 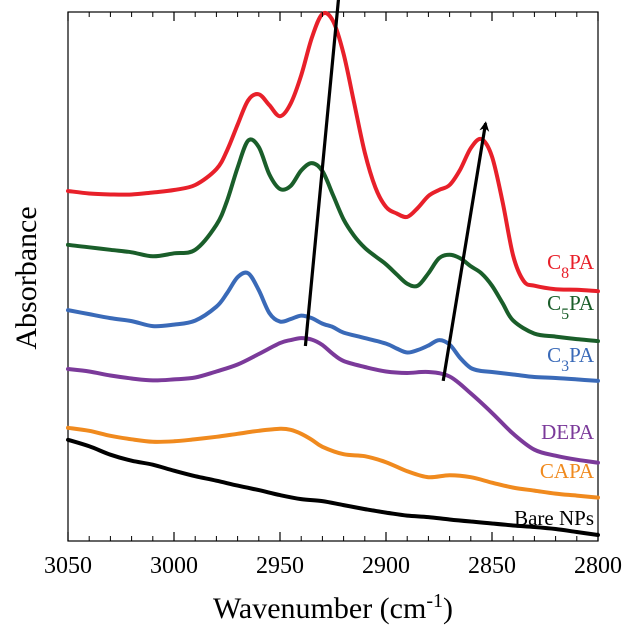 What do you see at coordinates (554, 518) in the screenshot?
I see `series-label-6: Bare NPs` at bounding box center [554, 518].